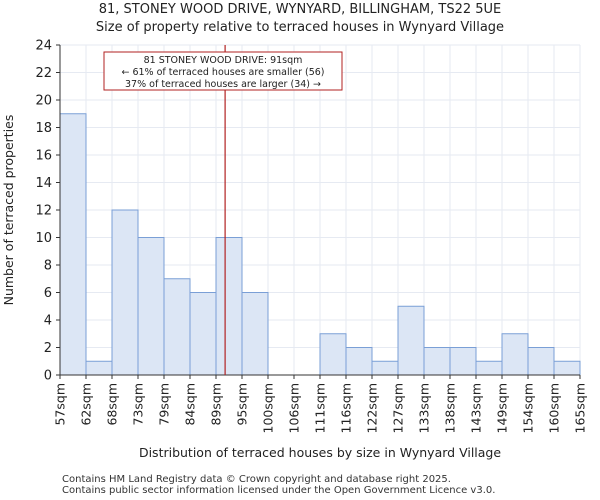 The height and width of the screenshot is (500, 600). I want to click on y-tick-label: 18, so click(43, 128).